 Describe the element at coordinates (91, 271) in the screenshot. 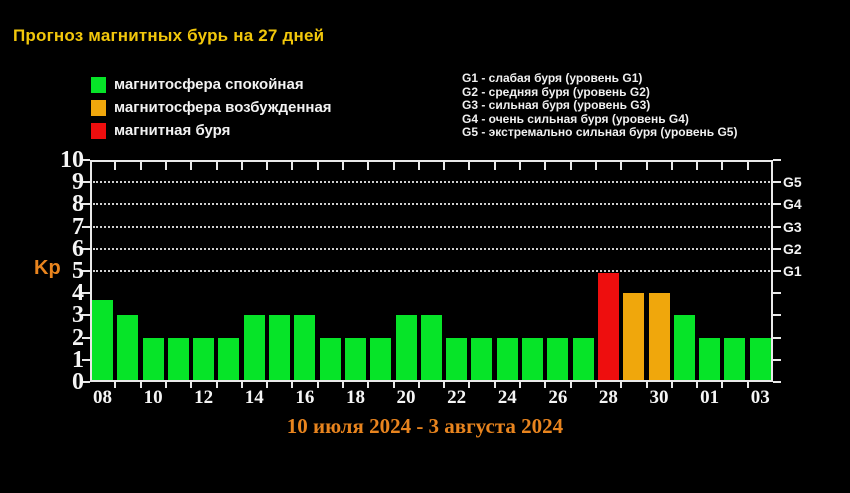

I see `plot-border-left` at that location.